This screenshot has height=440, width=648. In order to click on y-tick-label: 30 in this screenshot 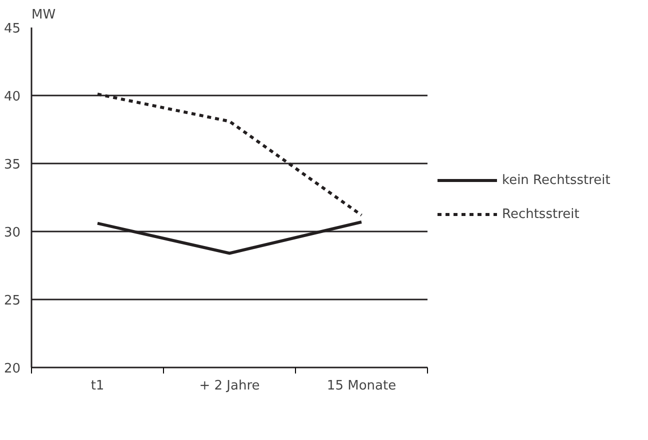, I will do `click(12, 233)`.